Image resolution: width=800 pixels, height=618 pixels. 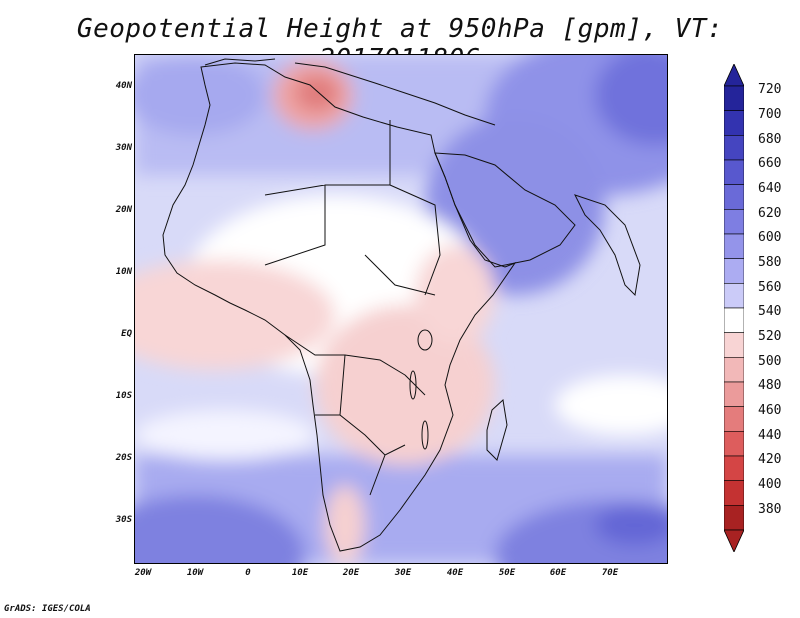 What do you see at coordinates (734, 540) in the screenshot?
I see `colorbar-bottom-arrow` at bounding box center [734, 540].